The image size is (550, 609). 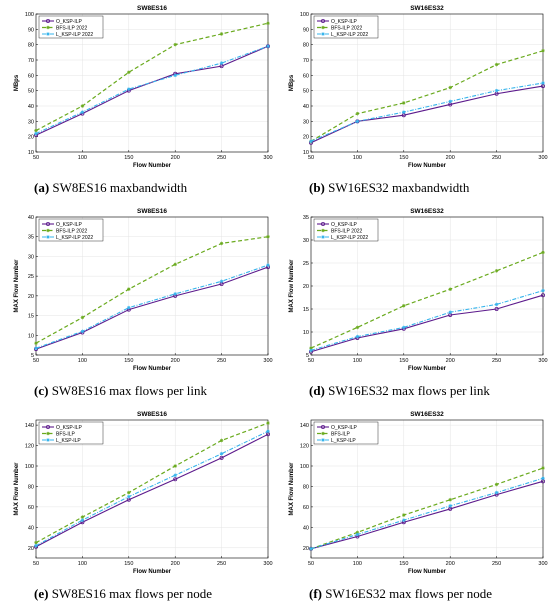 What do you see at coordinates (31, 277) in the screenshot?
I see `y-tick-label: 25` at bounding box center [31, 277].